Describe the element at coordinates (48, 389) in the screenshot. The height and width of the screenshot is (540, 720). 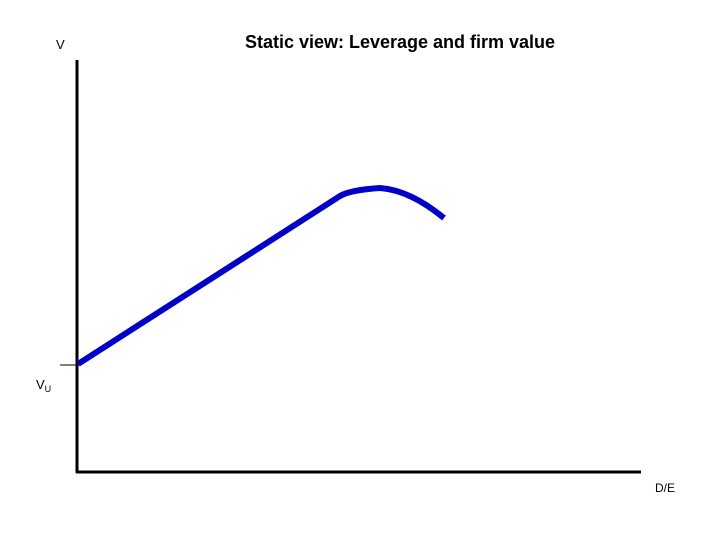
I see `vu-subscript: U` at that location.